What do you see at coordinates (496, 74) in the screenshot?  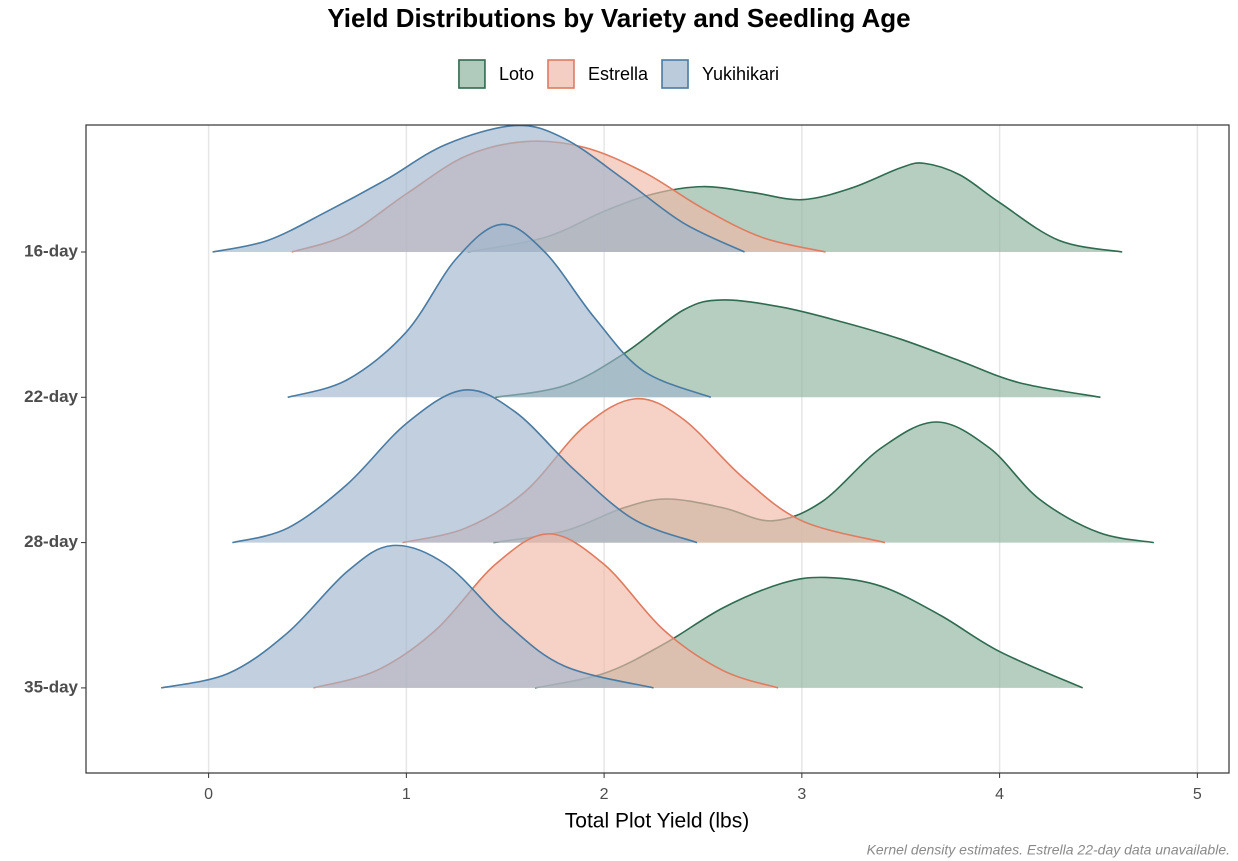 I see `legend-item: Loto` at bounding box center [496, 74].